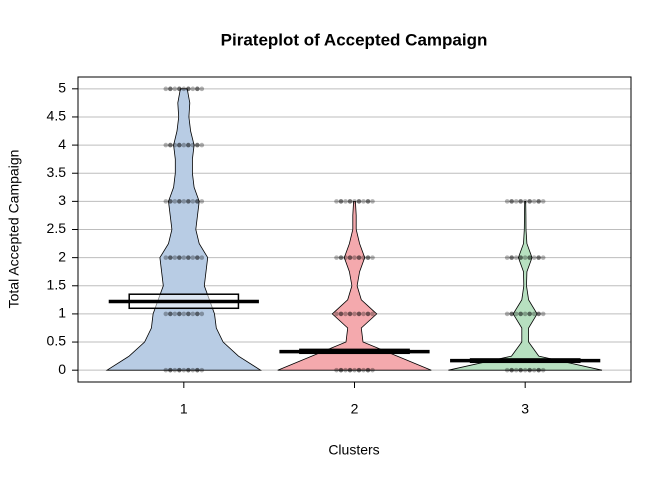 The image size is (672, 480). What do you see at coordinates (62, 144) in the screenshot?
I see `y-tick-label: 4` at bounding box center [62, 144].